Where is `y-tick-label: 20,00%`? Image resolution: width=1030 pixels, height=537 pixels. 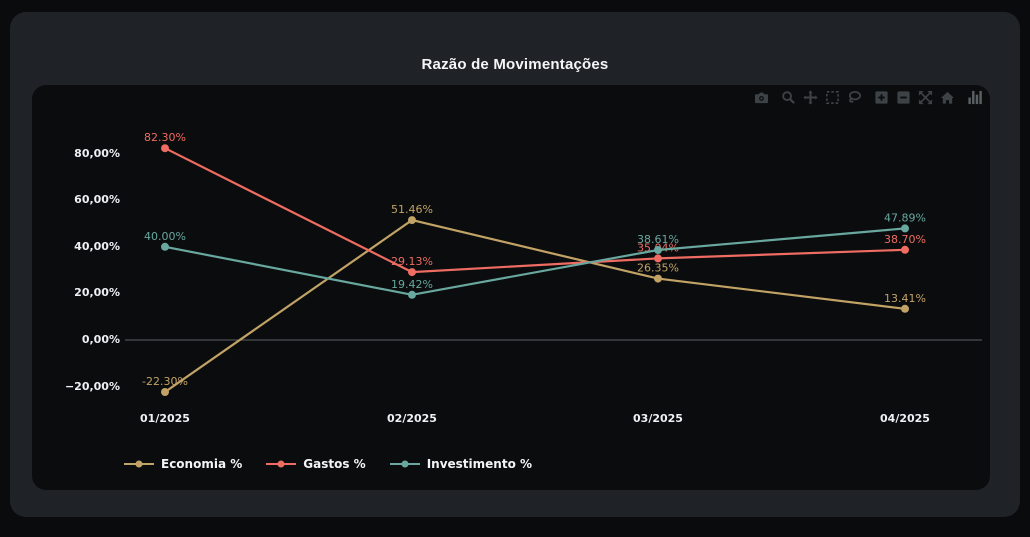
y-tick-label: 20,00% is located at coordinates (97, 292).